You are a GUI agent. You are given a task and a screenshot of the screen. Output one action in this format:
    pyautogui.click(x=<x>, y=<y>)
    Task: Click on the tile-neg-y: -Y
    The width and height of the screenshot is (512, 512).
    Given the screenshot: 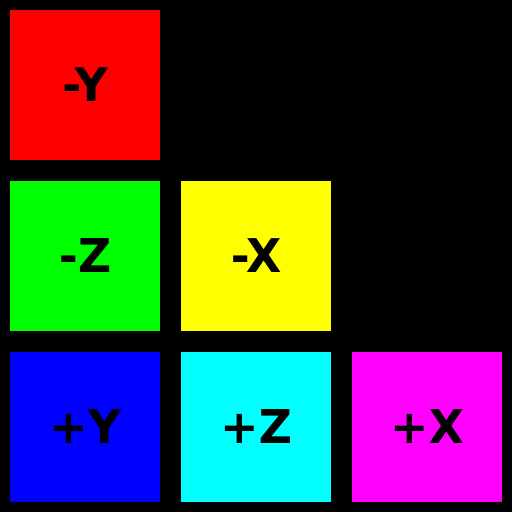 What is the action you would take?
    pyautogui.click(x=85, y=85)
    